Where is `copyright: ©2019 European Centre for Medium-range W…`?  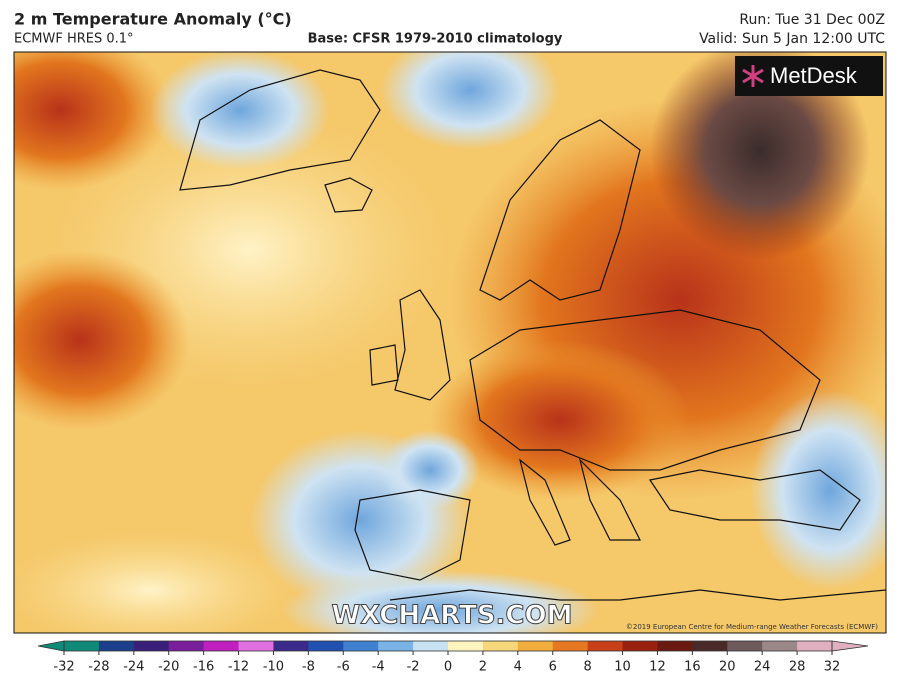 copyright: ©2019 European Centre for Medium-range W… is located at coordinates (752, 627).